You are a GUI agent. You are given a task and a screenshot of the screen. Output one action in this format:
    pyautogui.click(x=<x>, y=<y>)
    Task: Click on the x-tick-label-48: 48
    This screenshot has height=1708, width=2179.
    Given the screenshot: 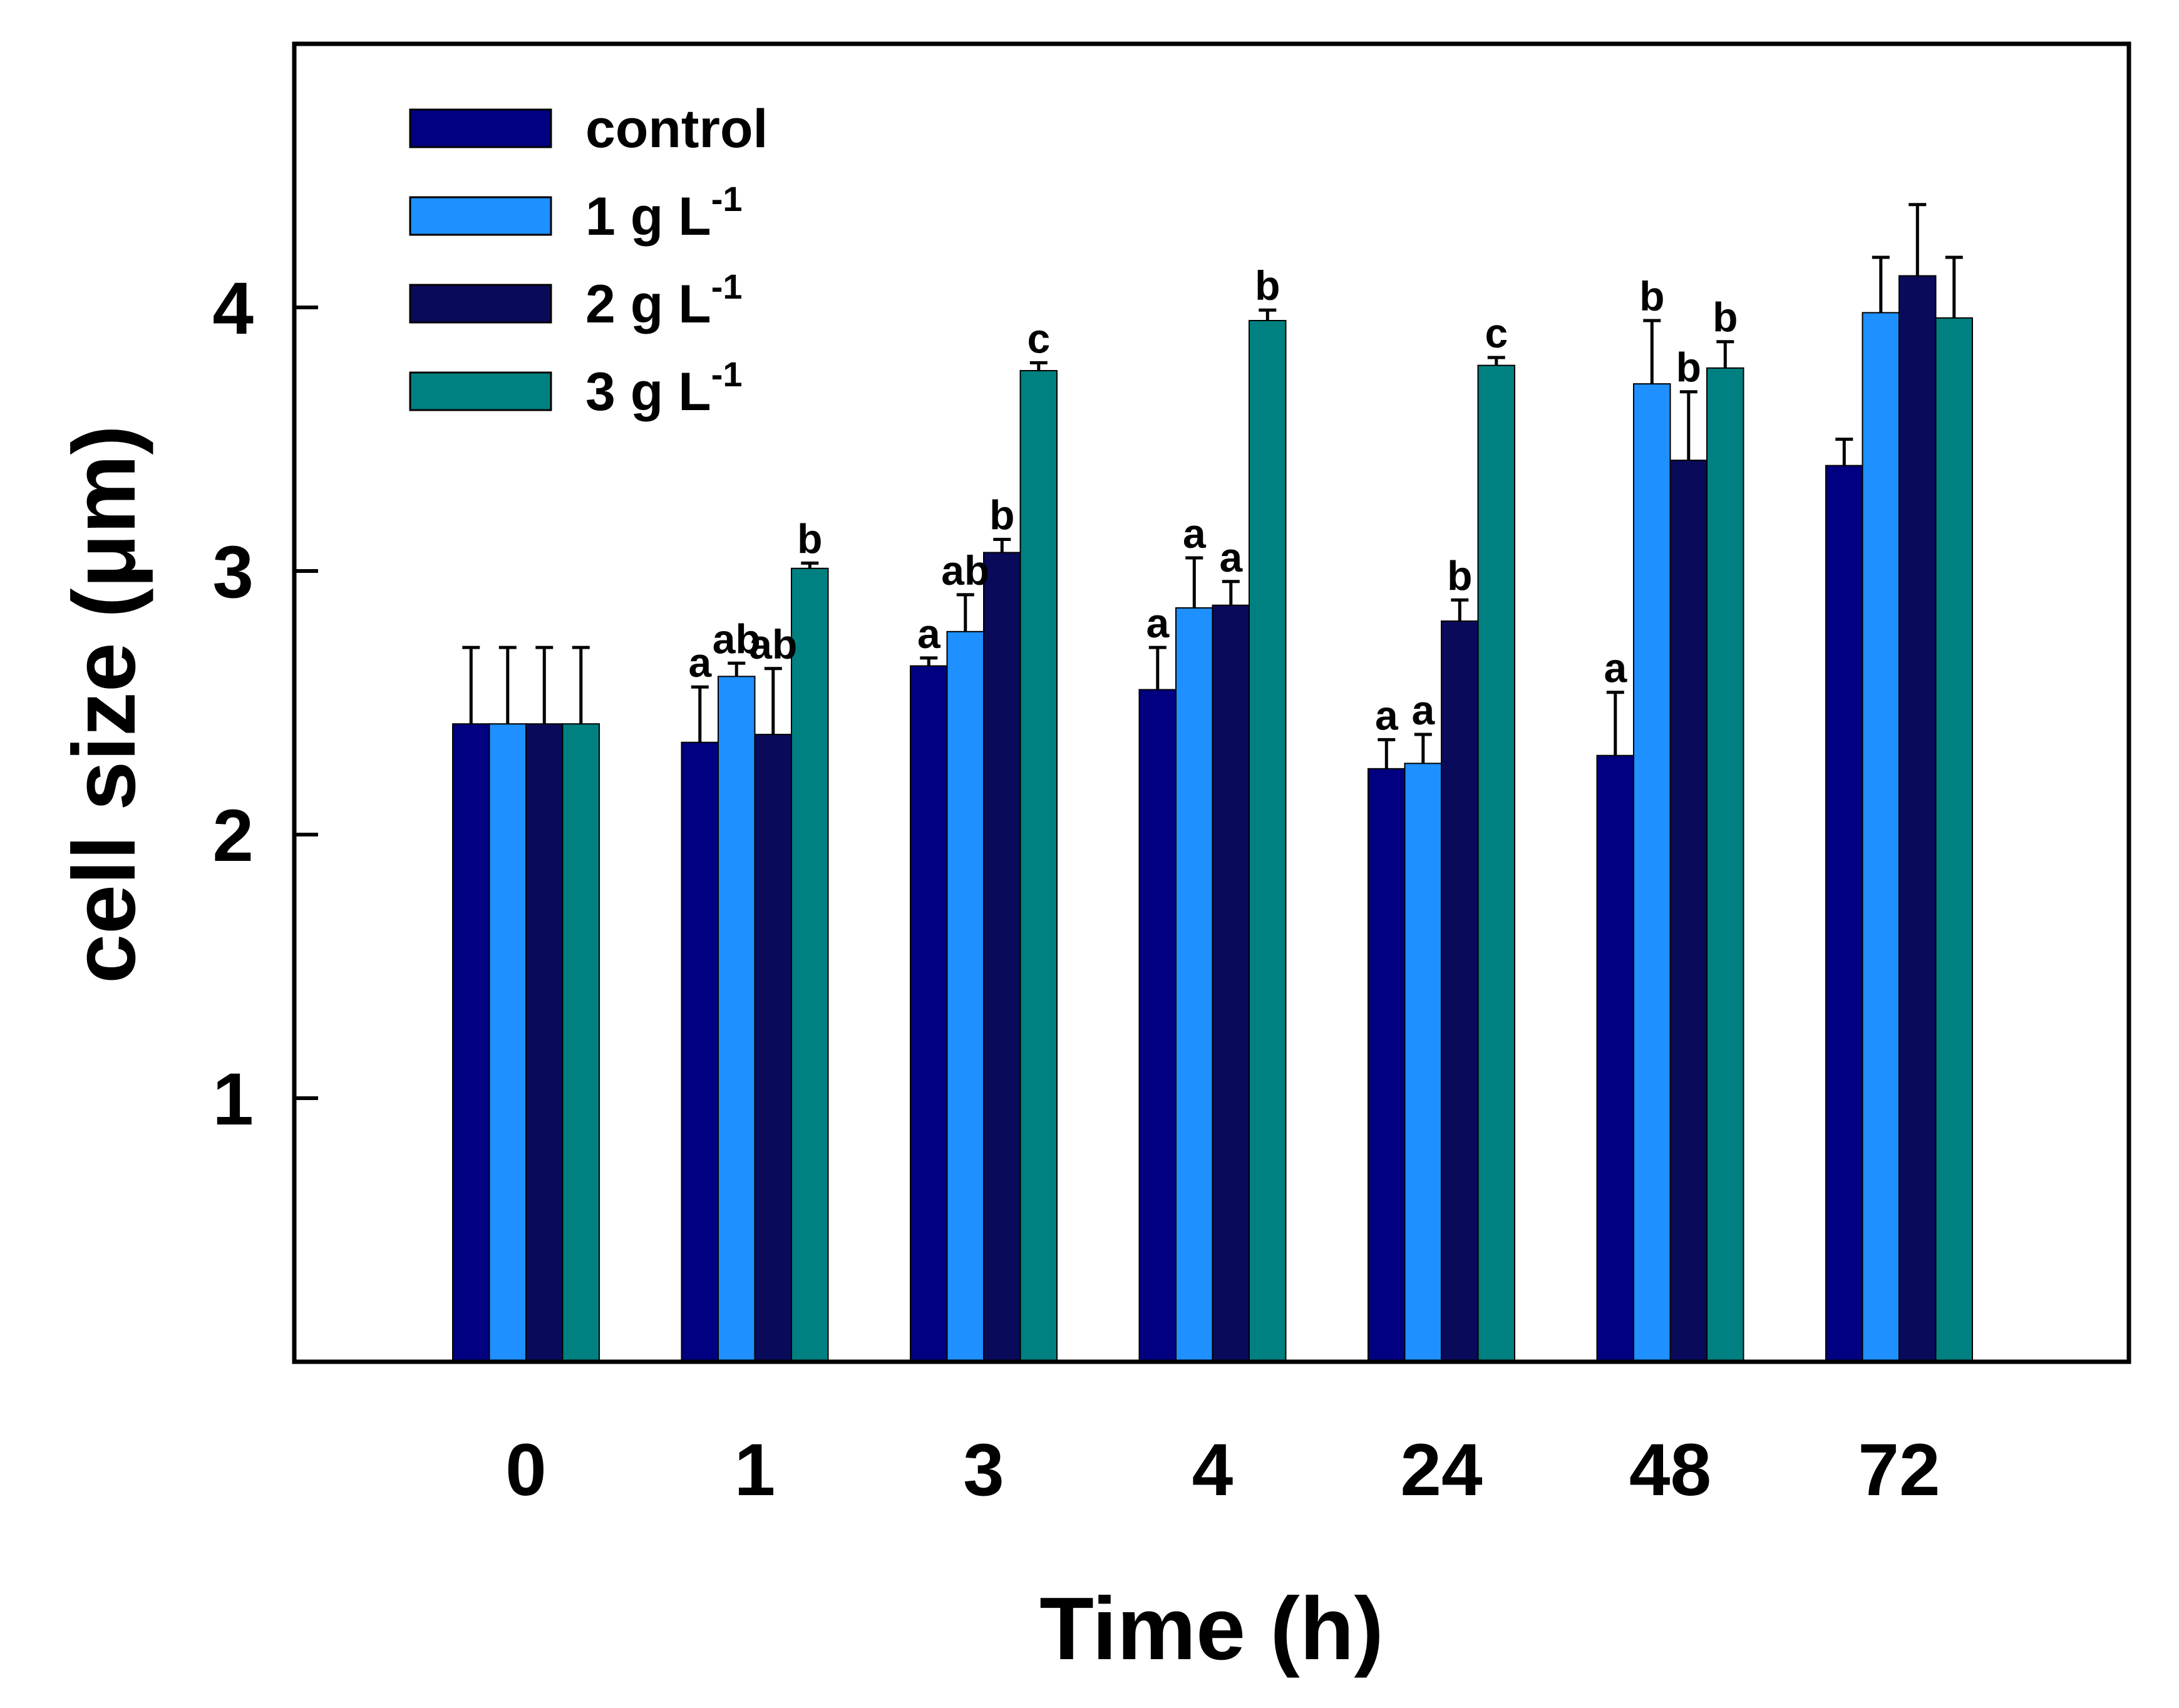 What is the action you would take?
    pyautogui.click(x=1670, y=1470)
    